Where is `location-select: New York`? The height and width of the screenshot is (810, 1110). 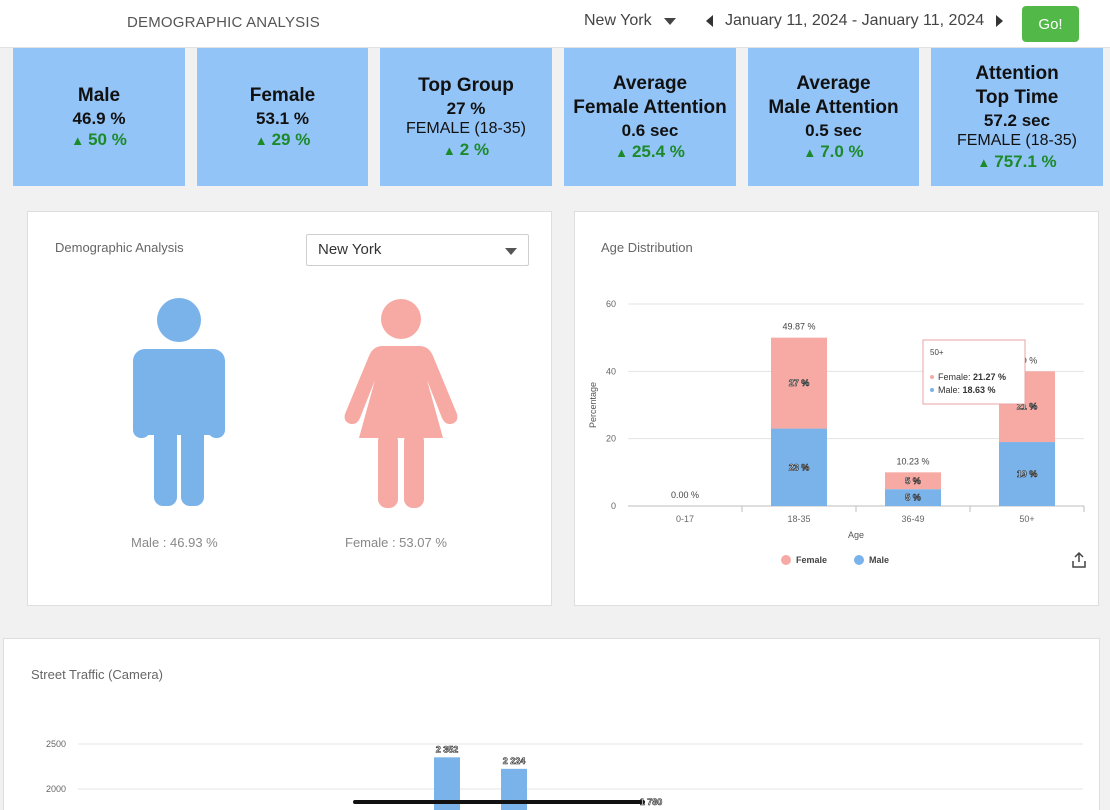
location-select: New York is located at coordinates (630, 21).